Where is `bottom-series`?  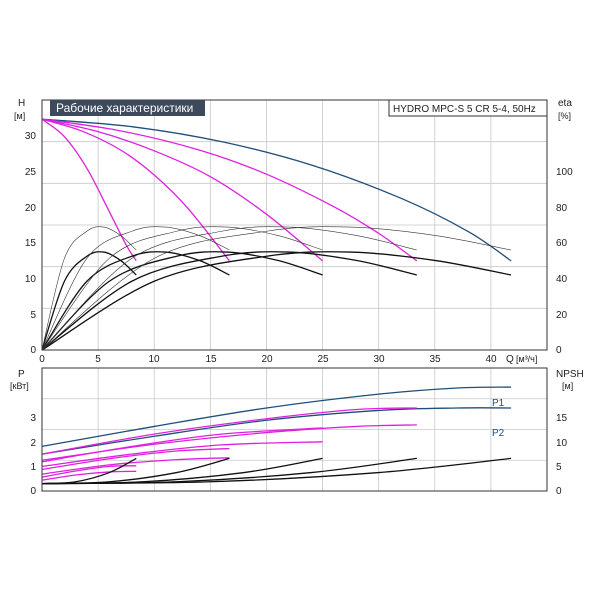 bottom-series is located at coordinates (276, 435).